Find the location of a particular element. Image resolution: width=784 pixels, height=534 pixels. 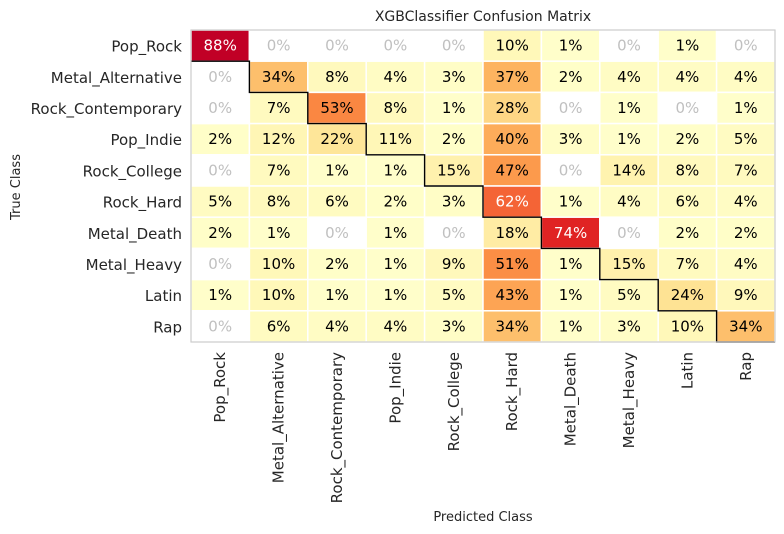

cell-value-label: 18% is located at coordinates (512, 233).